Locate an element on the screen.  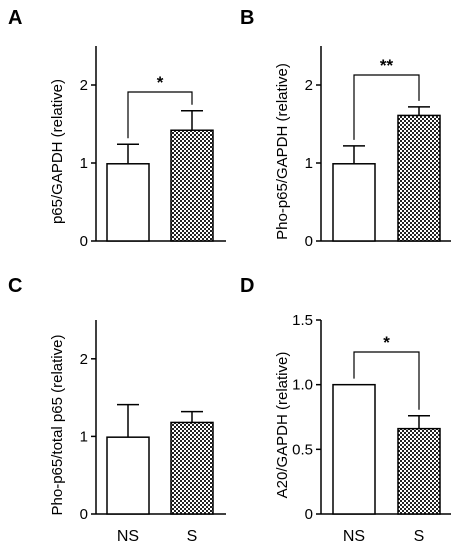
y-tick-label: 1.5 is located at coordinates (302, 320).